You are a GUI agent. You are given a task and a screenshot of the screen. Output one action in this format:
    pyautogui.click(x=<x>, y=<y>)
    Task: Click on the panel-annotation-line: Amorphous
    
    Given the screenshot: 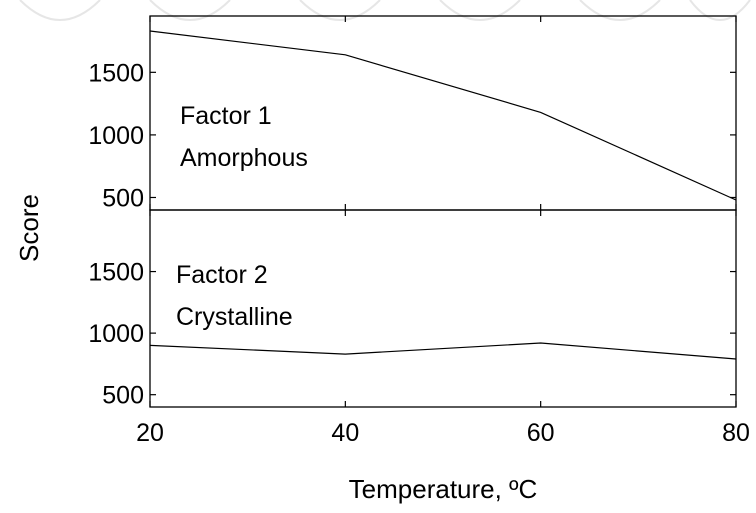 What is the action you would take?
    pyautogui.click(x=244, y=158)
    